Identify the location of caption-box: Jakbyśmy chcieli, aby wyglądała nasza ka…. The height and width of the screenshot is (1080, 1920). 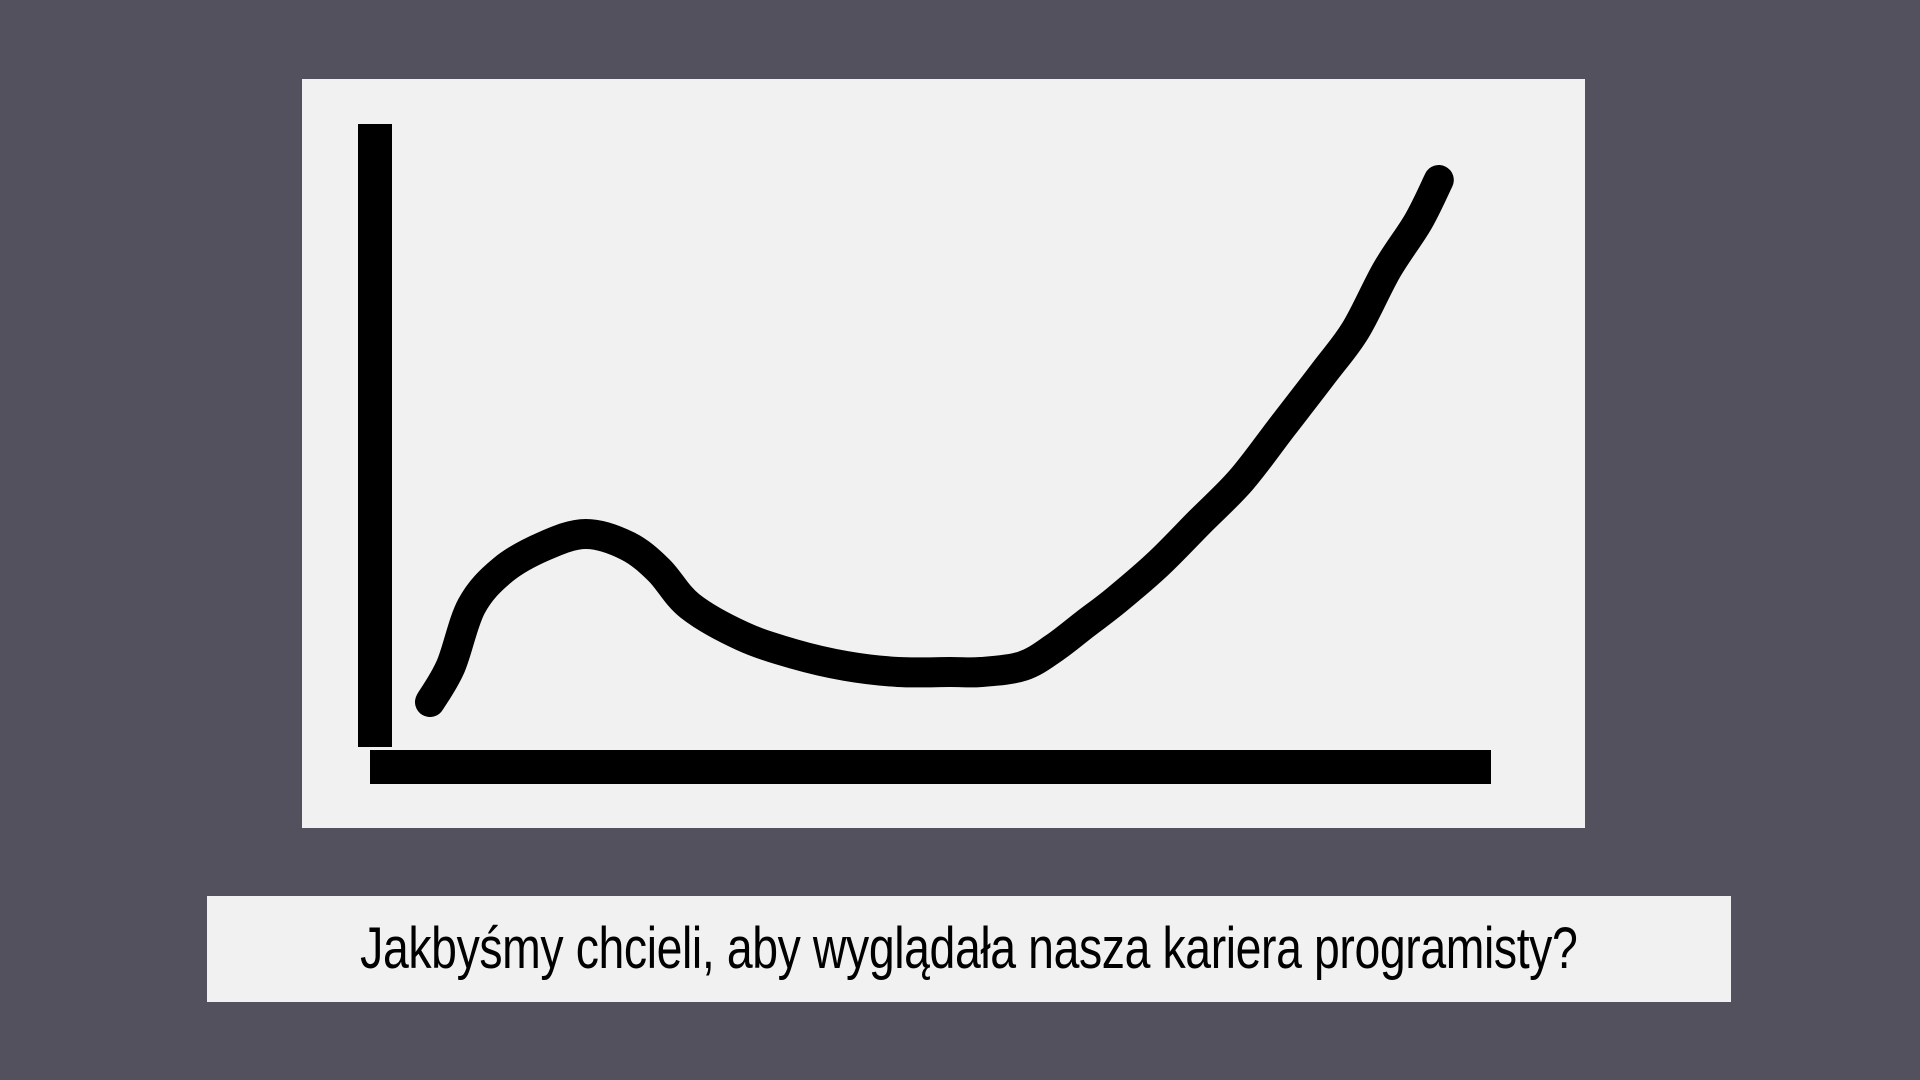
(969, 949).